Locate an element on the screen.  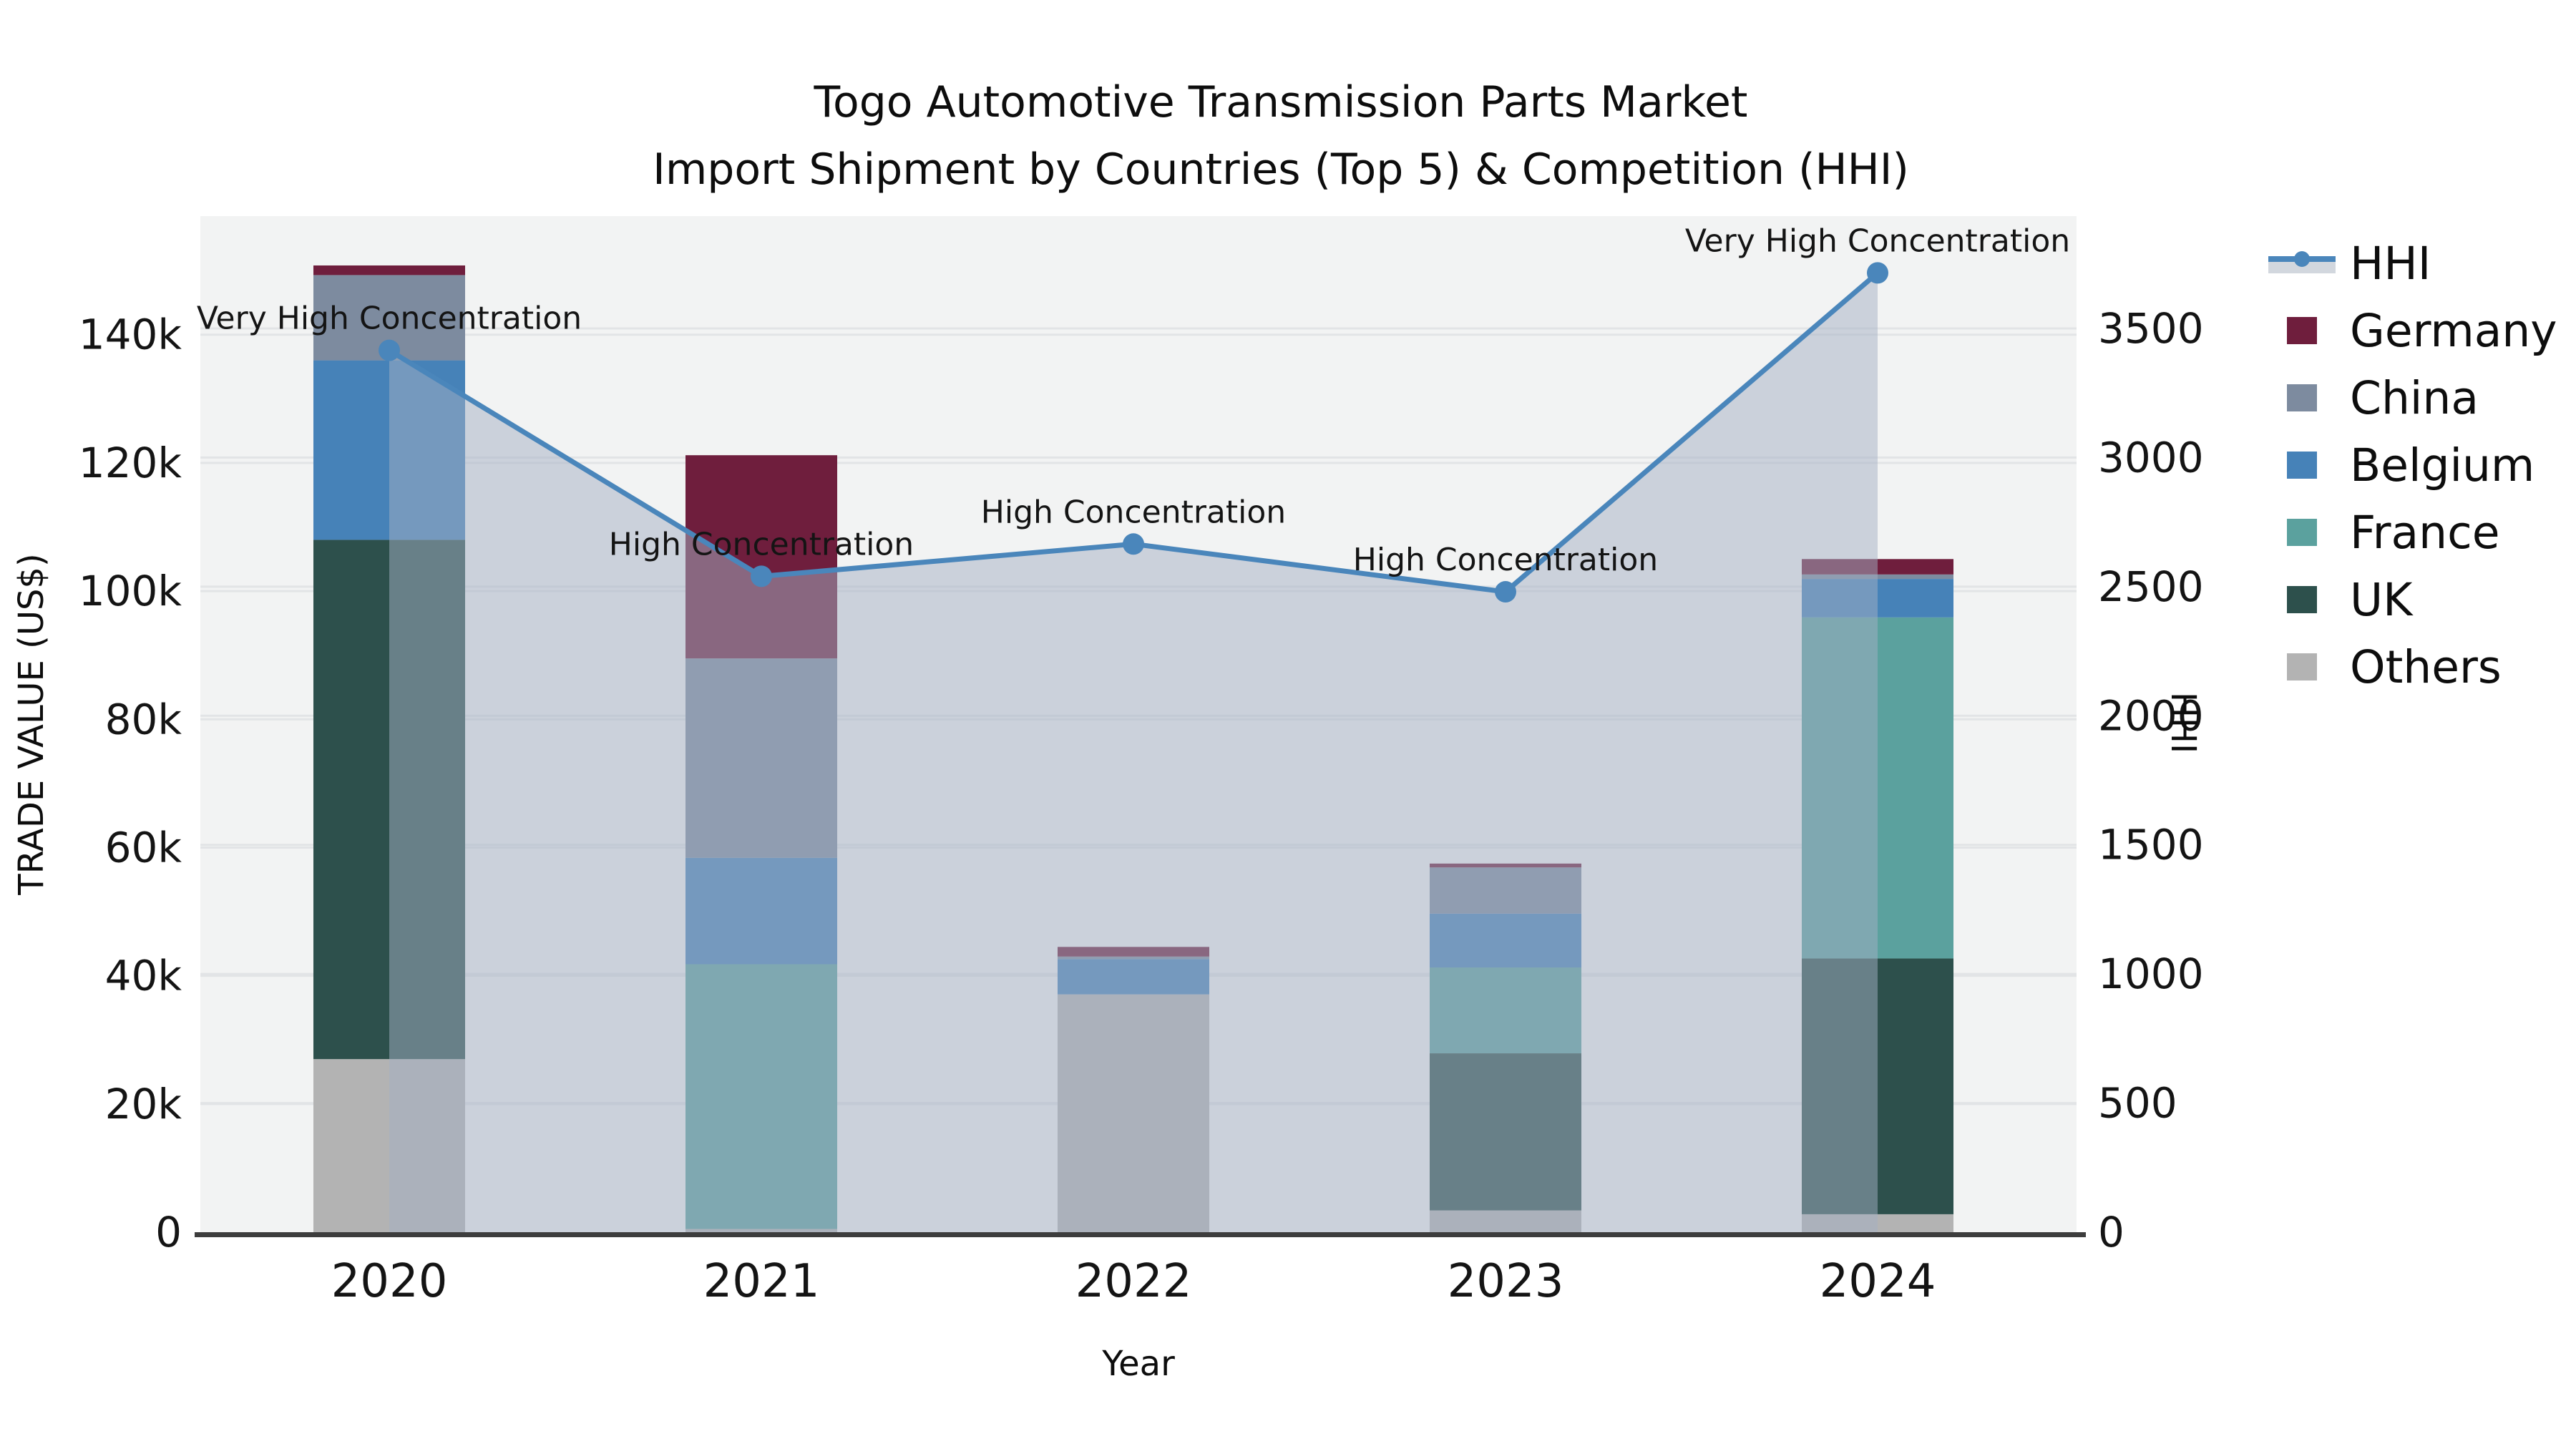
right-axis-tick-label: 3500 is located at coordinates (2151, 328).